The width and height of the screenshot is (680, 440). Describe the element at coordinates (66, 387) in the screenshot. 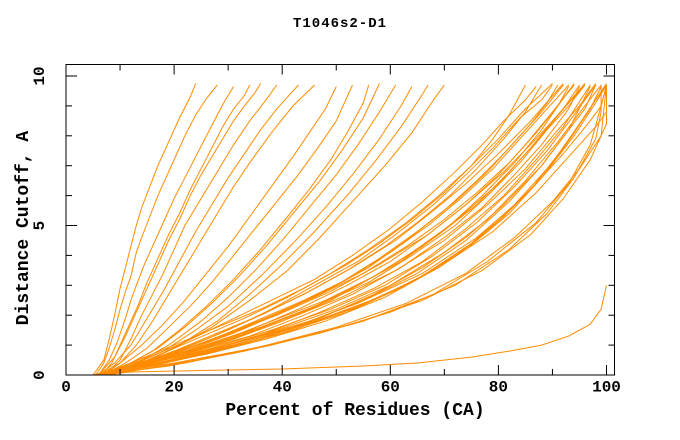

I see `x-tick-label: 0` at that location.